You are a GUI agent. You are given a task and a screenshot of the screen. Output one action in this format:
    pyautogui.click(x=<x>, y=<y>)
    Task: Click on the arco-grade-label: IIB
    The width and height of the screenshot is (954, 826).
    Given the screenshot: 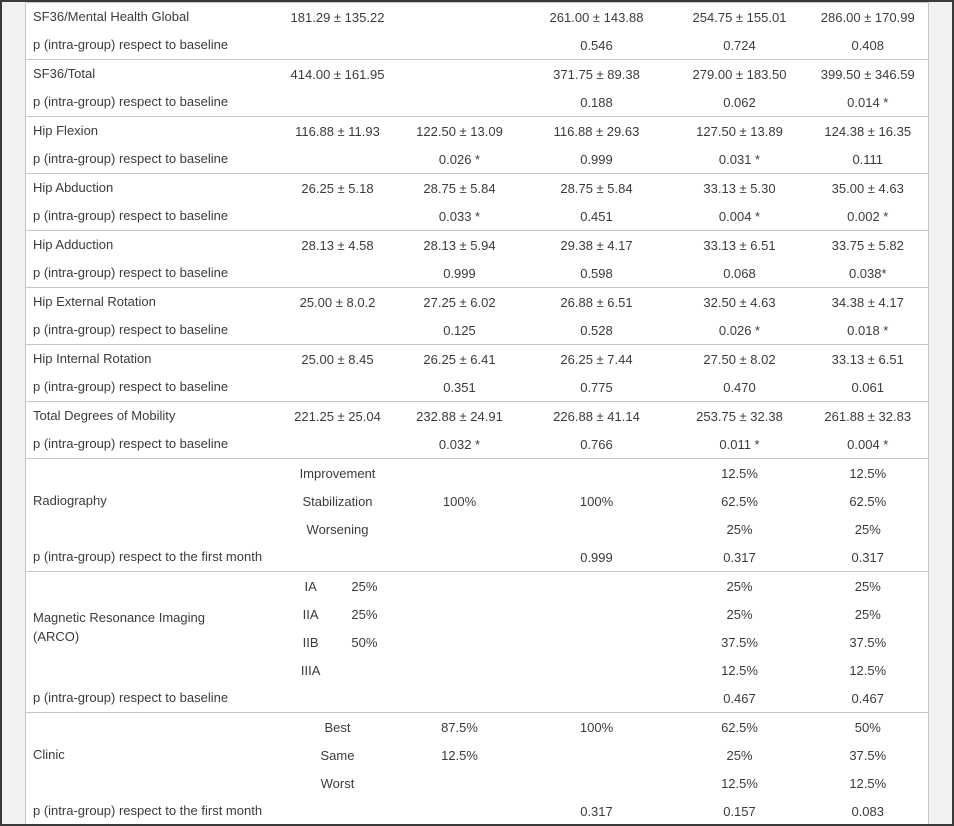 What is the action you would take?
    pyautogui.click(x=310, y=643)
    